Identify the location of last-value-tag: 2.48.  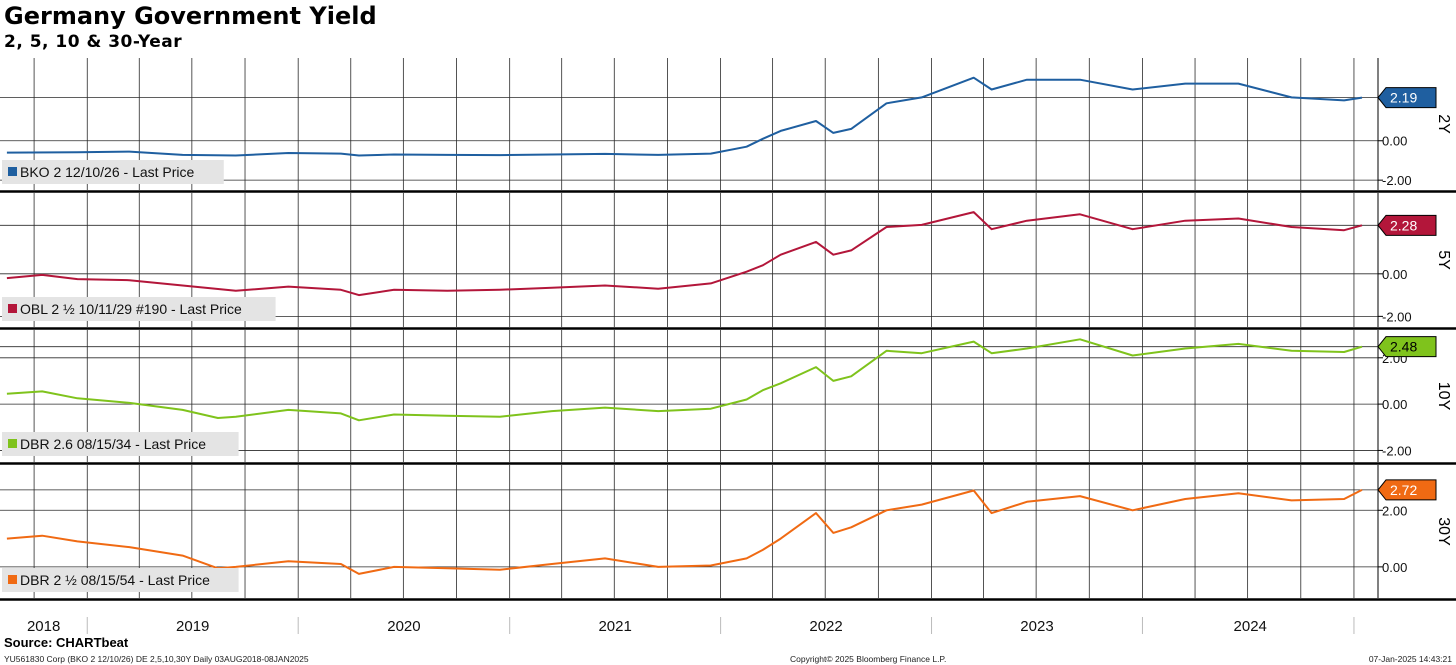
(1407, 347).